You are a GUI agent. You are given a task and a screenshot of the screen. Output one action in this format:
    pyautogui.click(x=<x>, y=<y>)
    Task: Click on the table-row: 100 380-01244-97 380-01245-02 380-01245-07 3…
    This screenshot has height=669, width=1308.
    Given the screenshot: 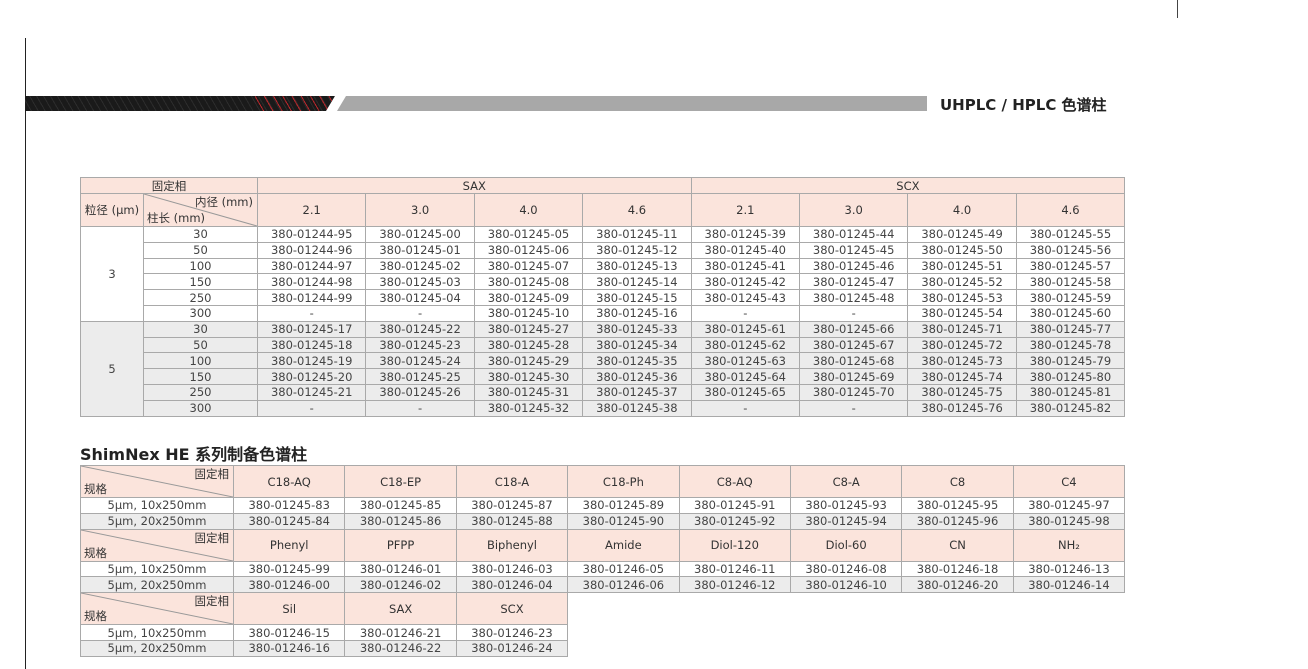 What is the action you would take?
    pyautogui.click(x=603, y=266)
    